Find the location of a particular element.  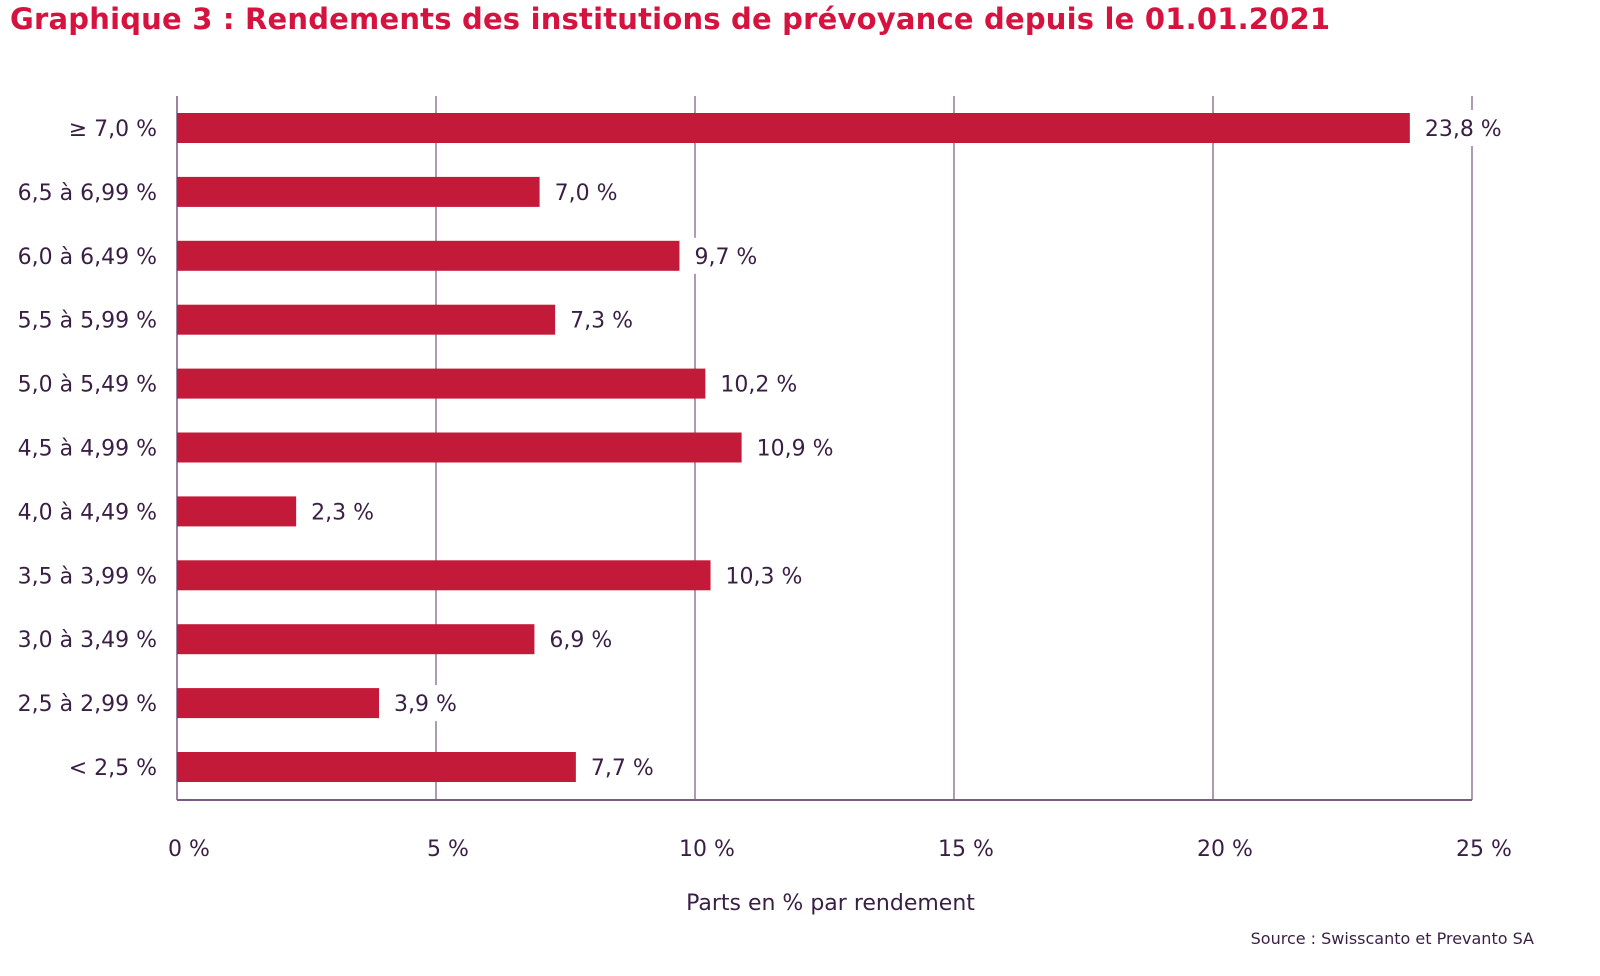

value-label: 7,3 % is located at coordinates (601, 321).